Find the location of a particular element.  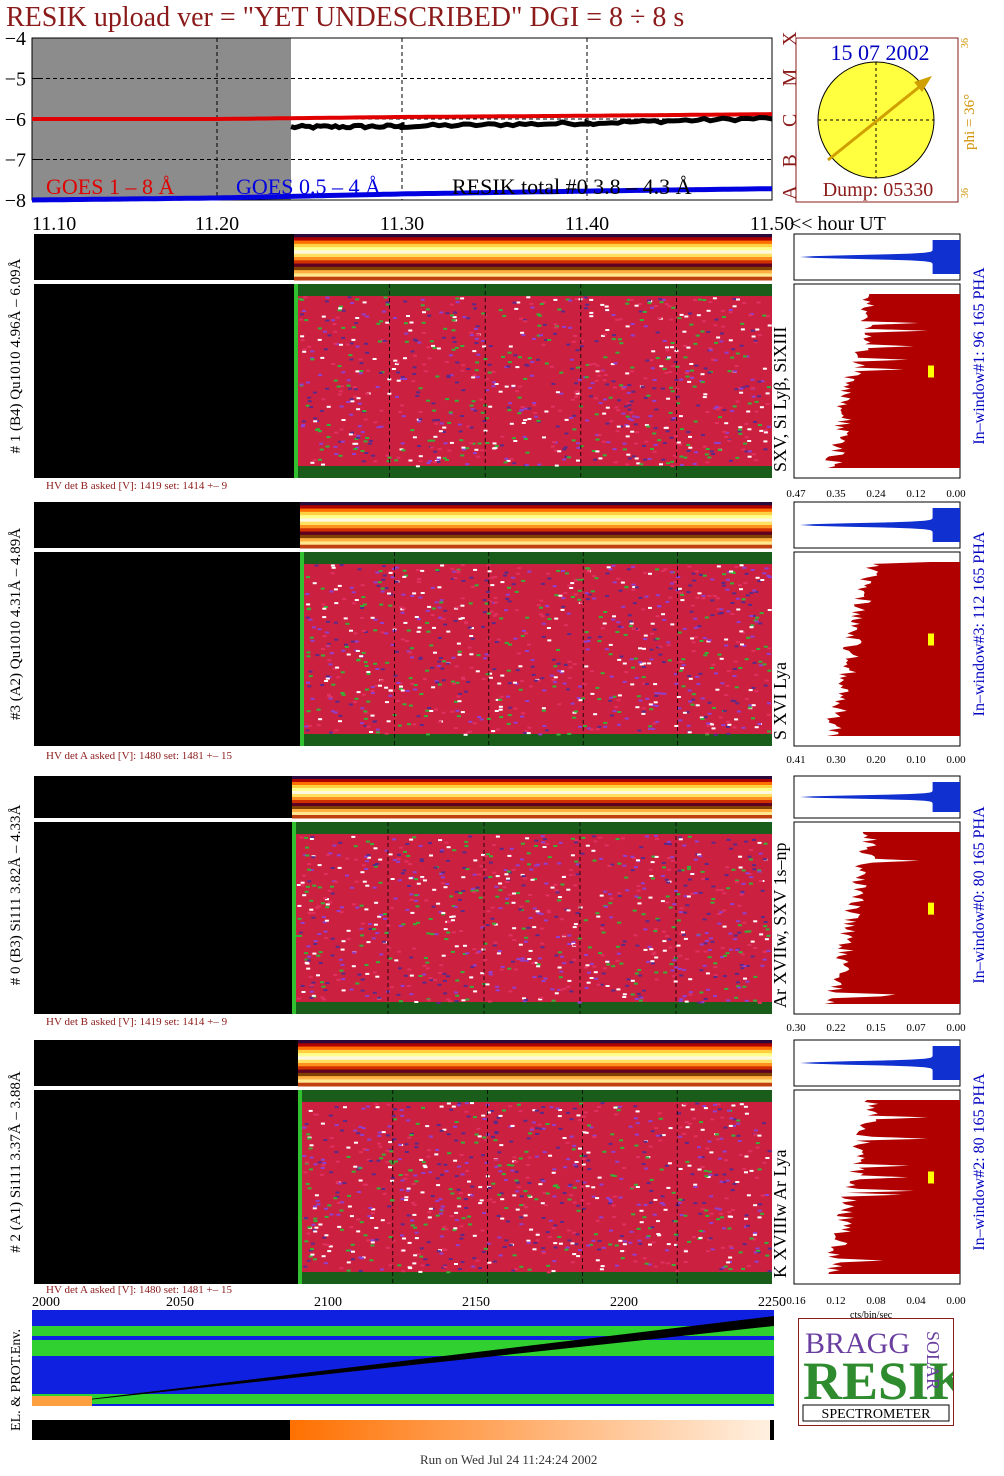

in-window-label: In–window#0: 80 165 PHA is located at coordinates (979, 895).